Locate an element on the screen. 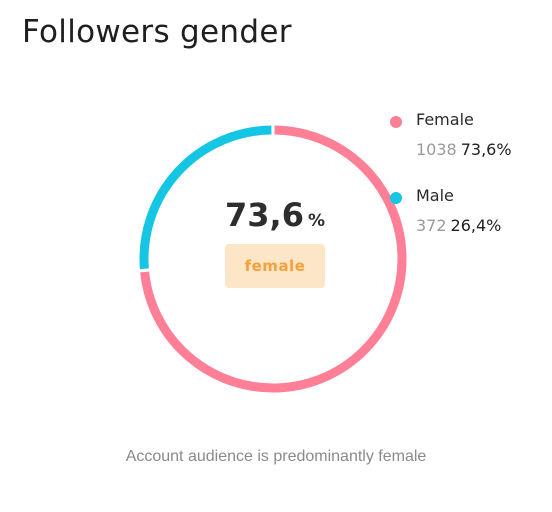  legend-stats-male: 372 26,4% is located at coordinates (458, 225).